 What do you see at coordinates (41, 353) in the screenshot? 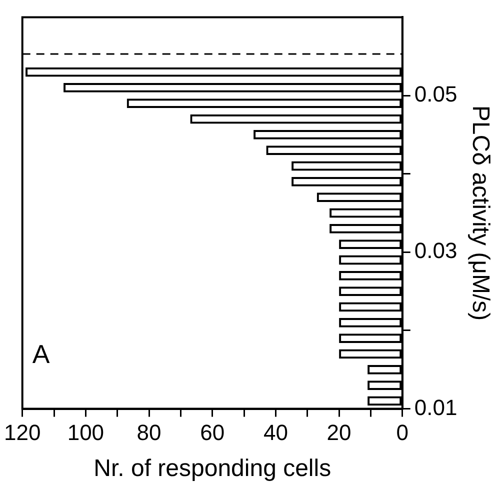
I see `annotation: A` at bounding box center [41, 353].